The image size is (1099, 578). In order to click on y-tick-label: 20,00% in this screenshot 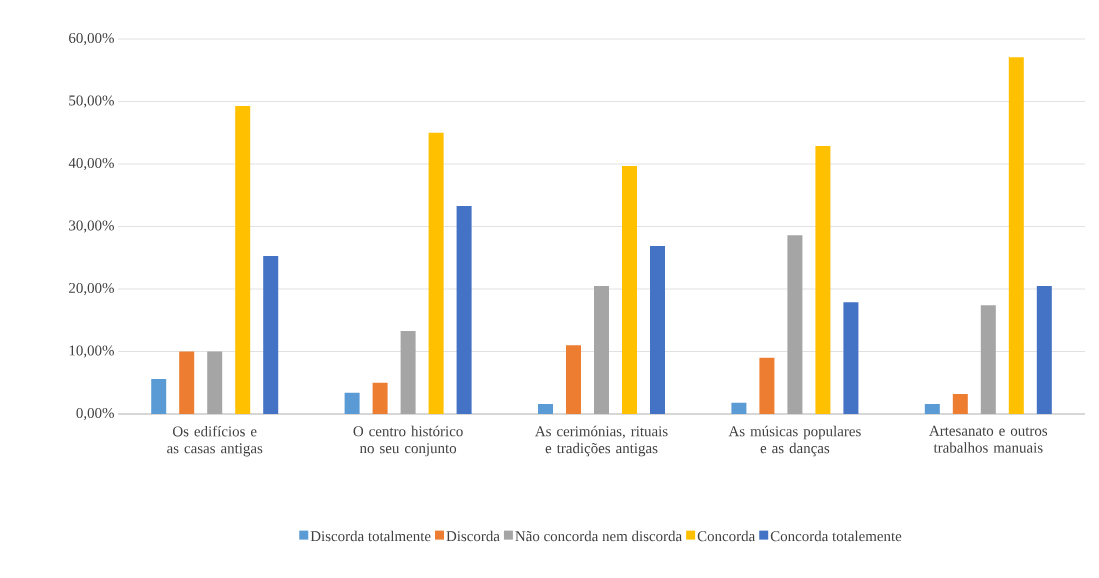, I will do `click(91, 289)`.